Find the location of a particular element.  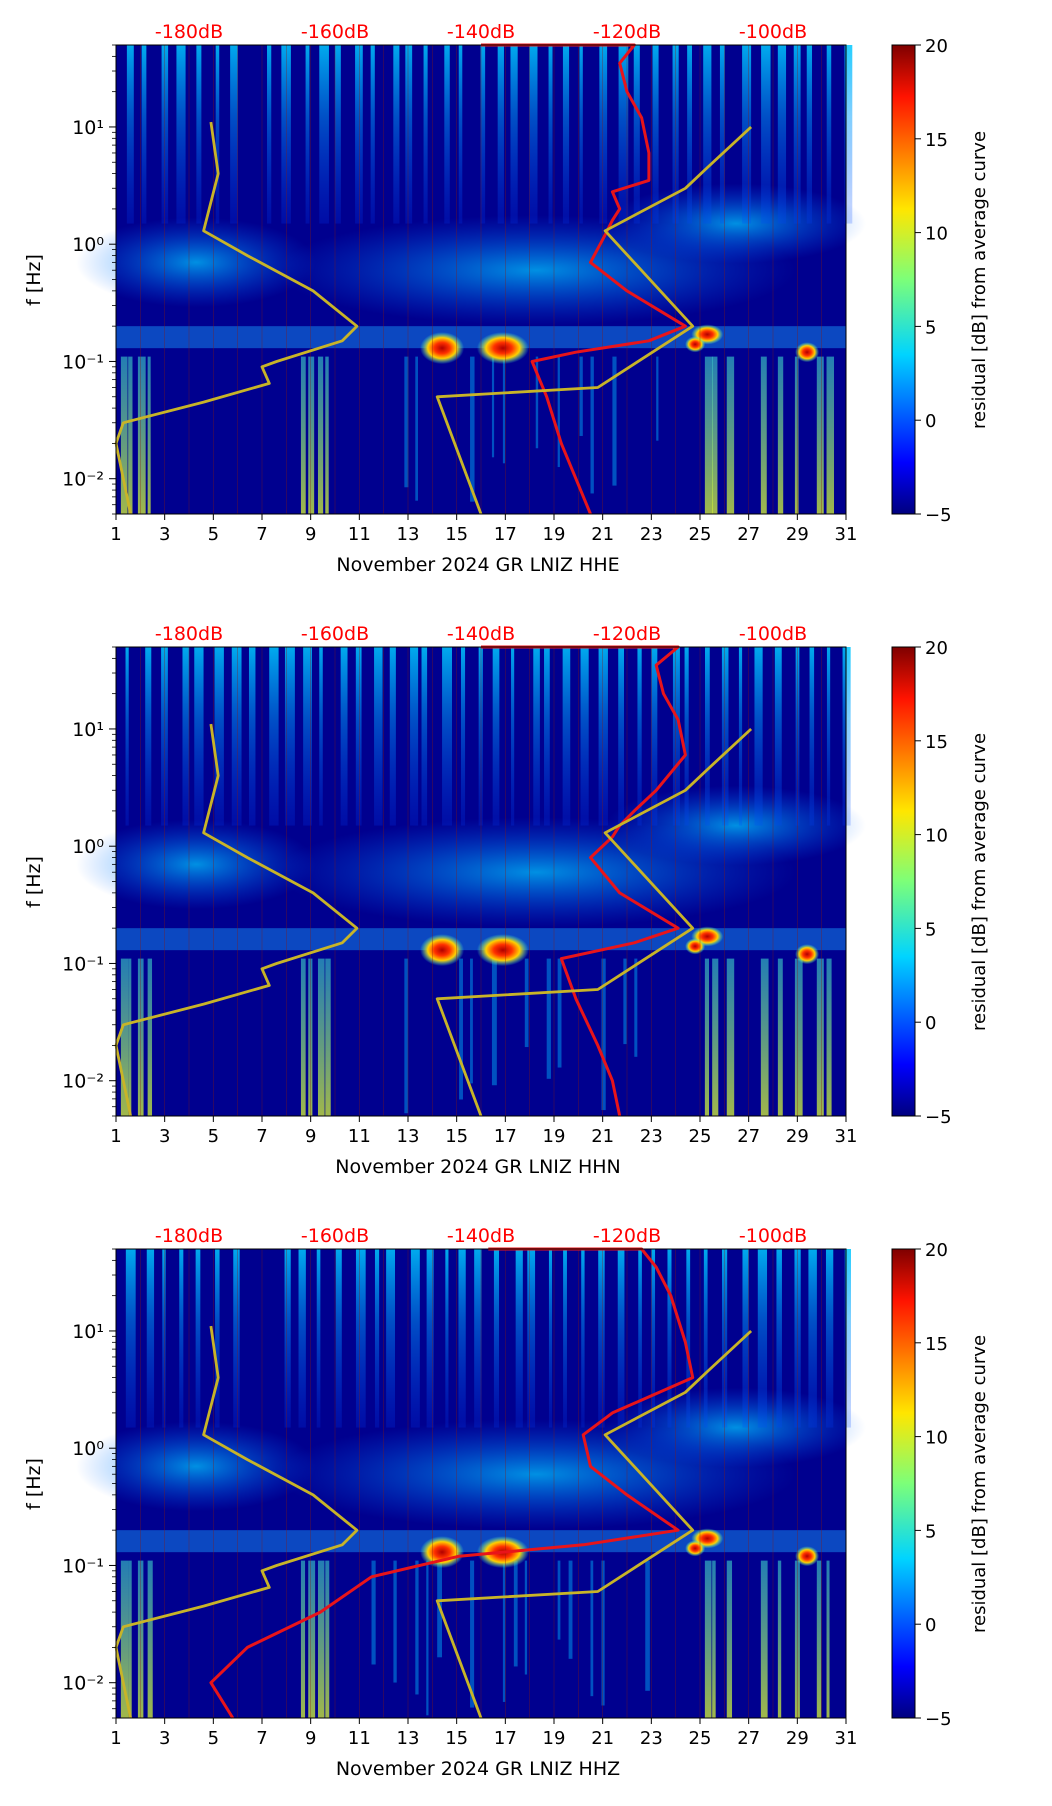

colorbar-hhz is located at coordinates (903, 1483).